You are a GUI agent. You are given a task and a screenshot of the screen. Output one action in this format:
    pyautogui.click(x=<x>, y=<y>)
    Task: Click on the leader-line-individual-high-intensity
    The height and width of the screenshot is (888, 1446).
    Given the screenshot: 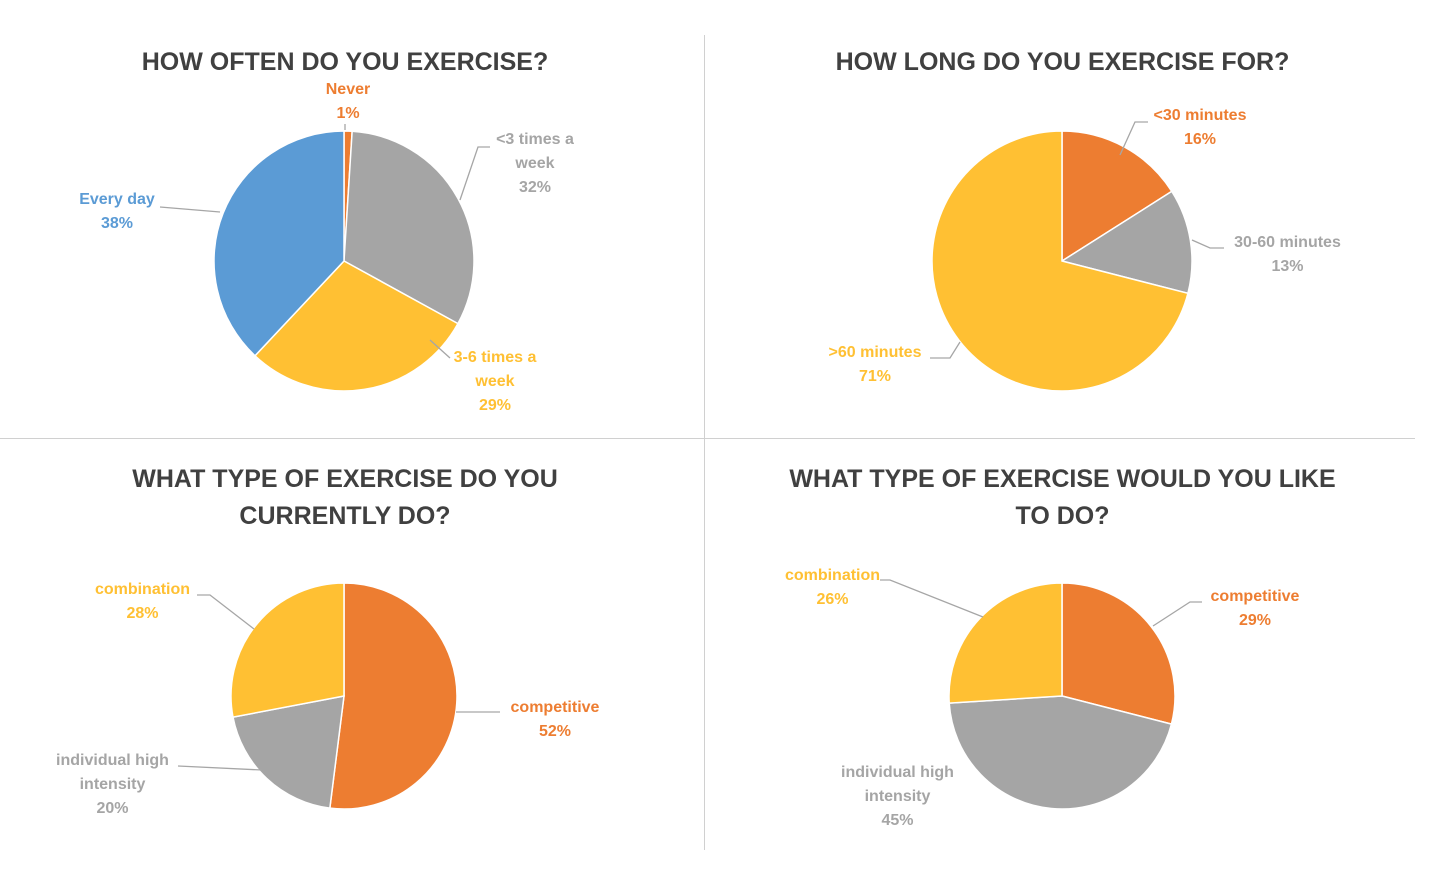 What is the action you would take?
    pyautogui.click(x=220, y=768)
    